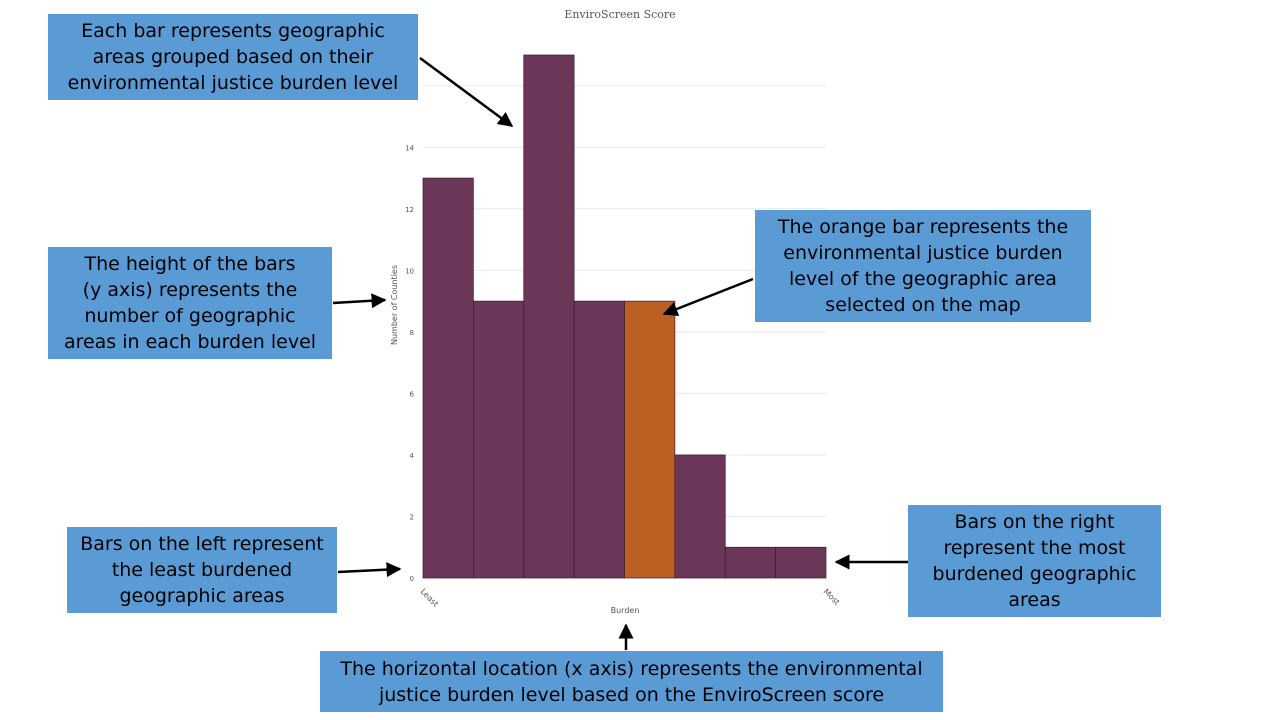 The height and width of the screenshot is (720, 1280). What do you see at coordinates (409, 148) in the screenshot?
I see `y-tick-label: 14` at bounding box center [409, 148].